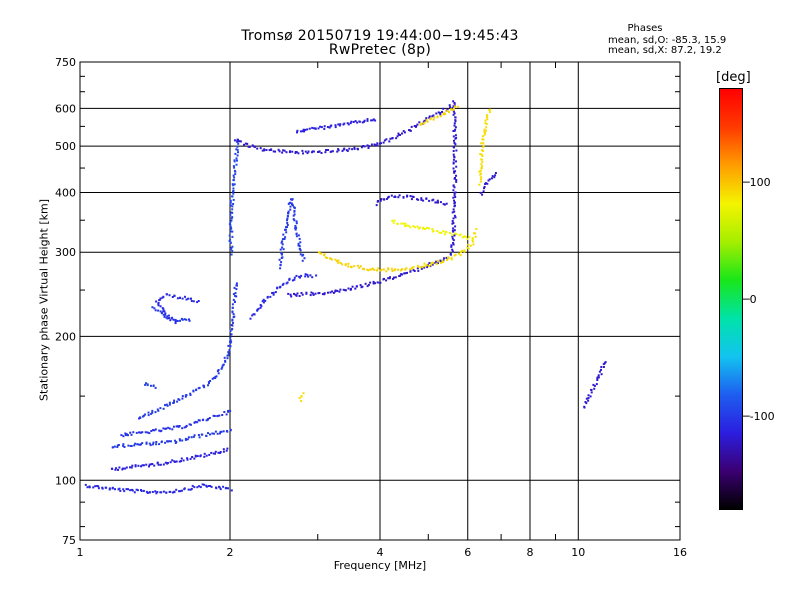 This screenshot has width=800, height=600. Describe the element at coordinates (380, 565) in the screenshot. I see `x-axis-label: Frequency [MHz]` at that location.